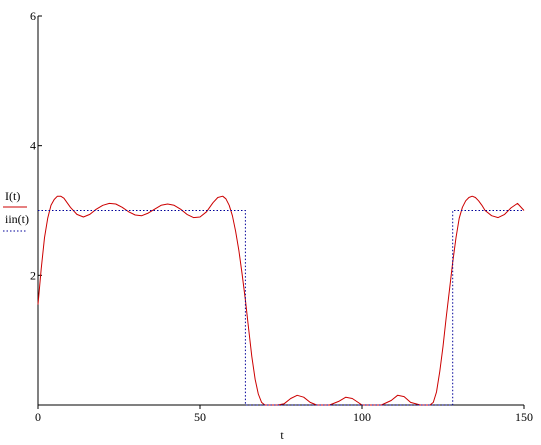 Image resolution: width=541 pixels, height=445 pixels. I want to click on legend-label-iin-t: iin(t), so click(17, 219).